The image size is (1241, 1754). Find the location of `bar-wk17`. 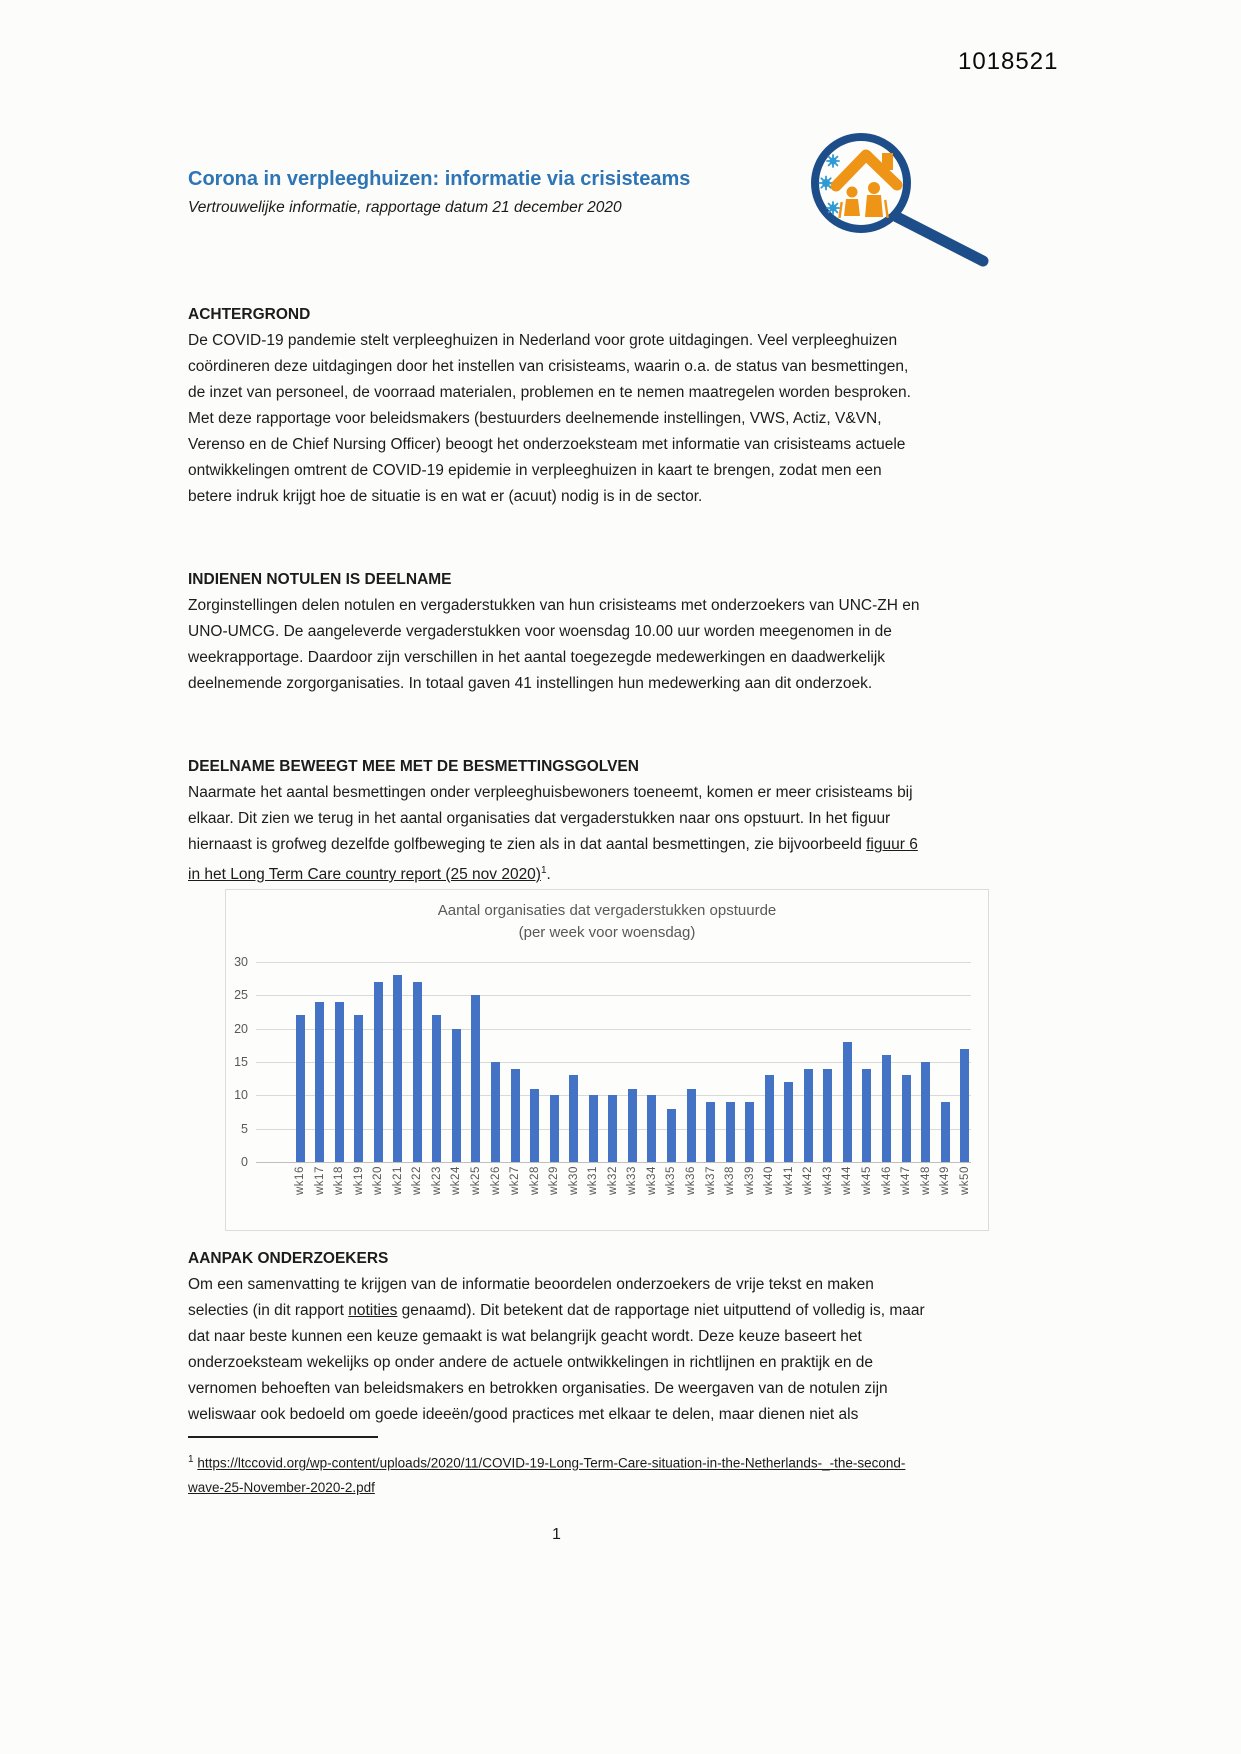

bar-wk17 is located at coordinates (320, 1082).